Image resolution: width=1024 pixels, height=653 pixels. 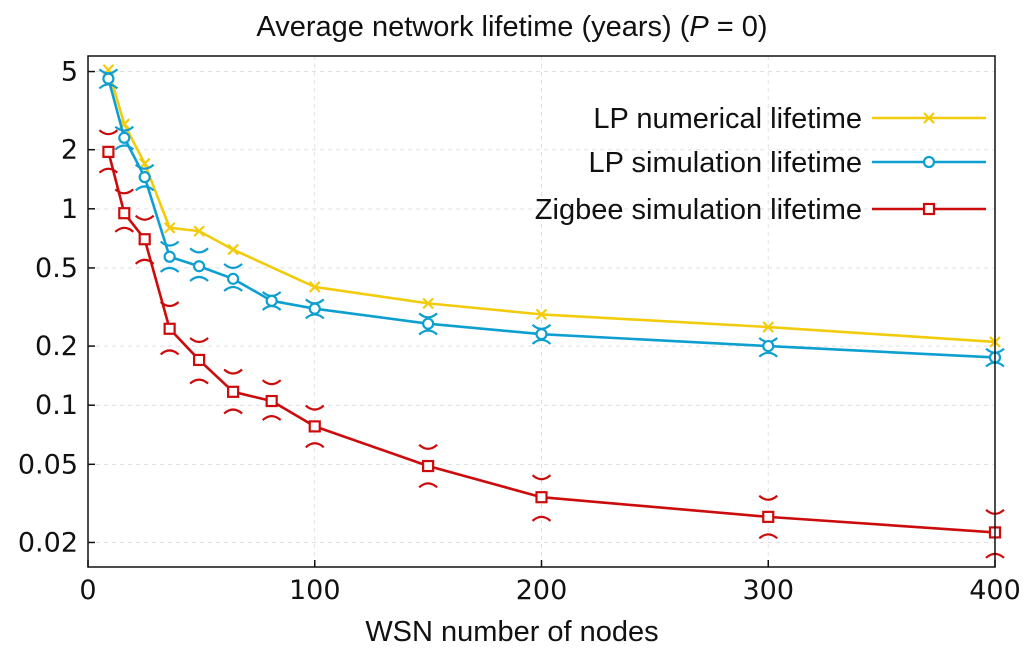 What do you see at coordinates (725, 163) in the screenshot?
I see `legend-label: LP simulation lifetime` at bounding box center [725, 163].